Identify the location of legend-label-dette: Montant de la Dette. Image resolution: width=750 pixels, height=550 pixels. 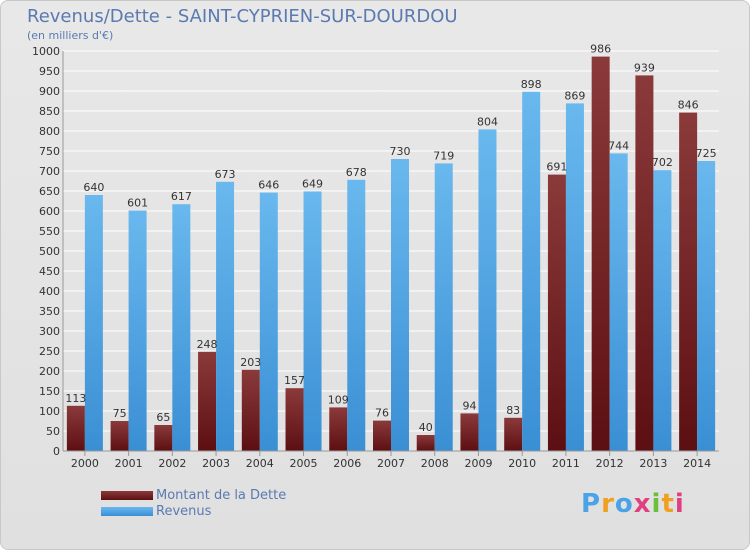
(221, 495).